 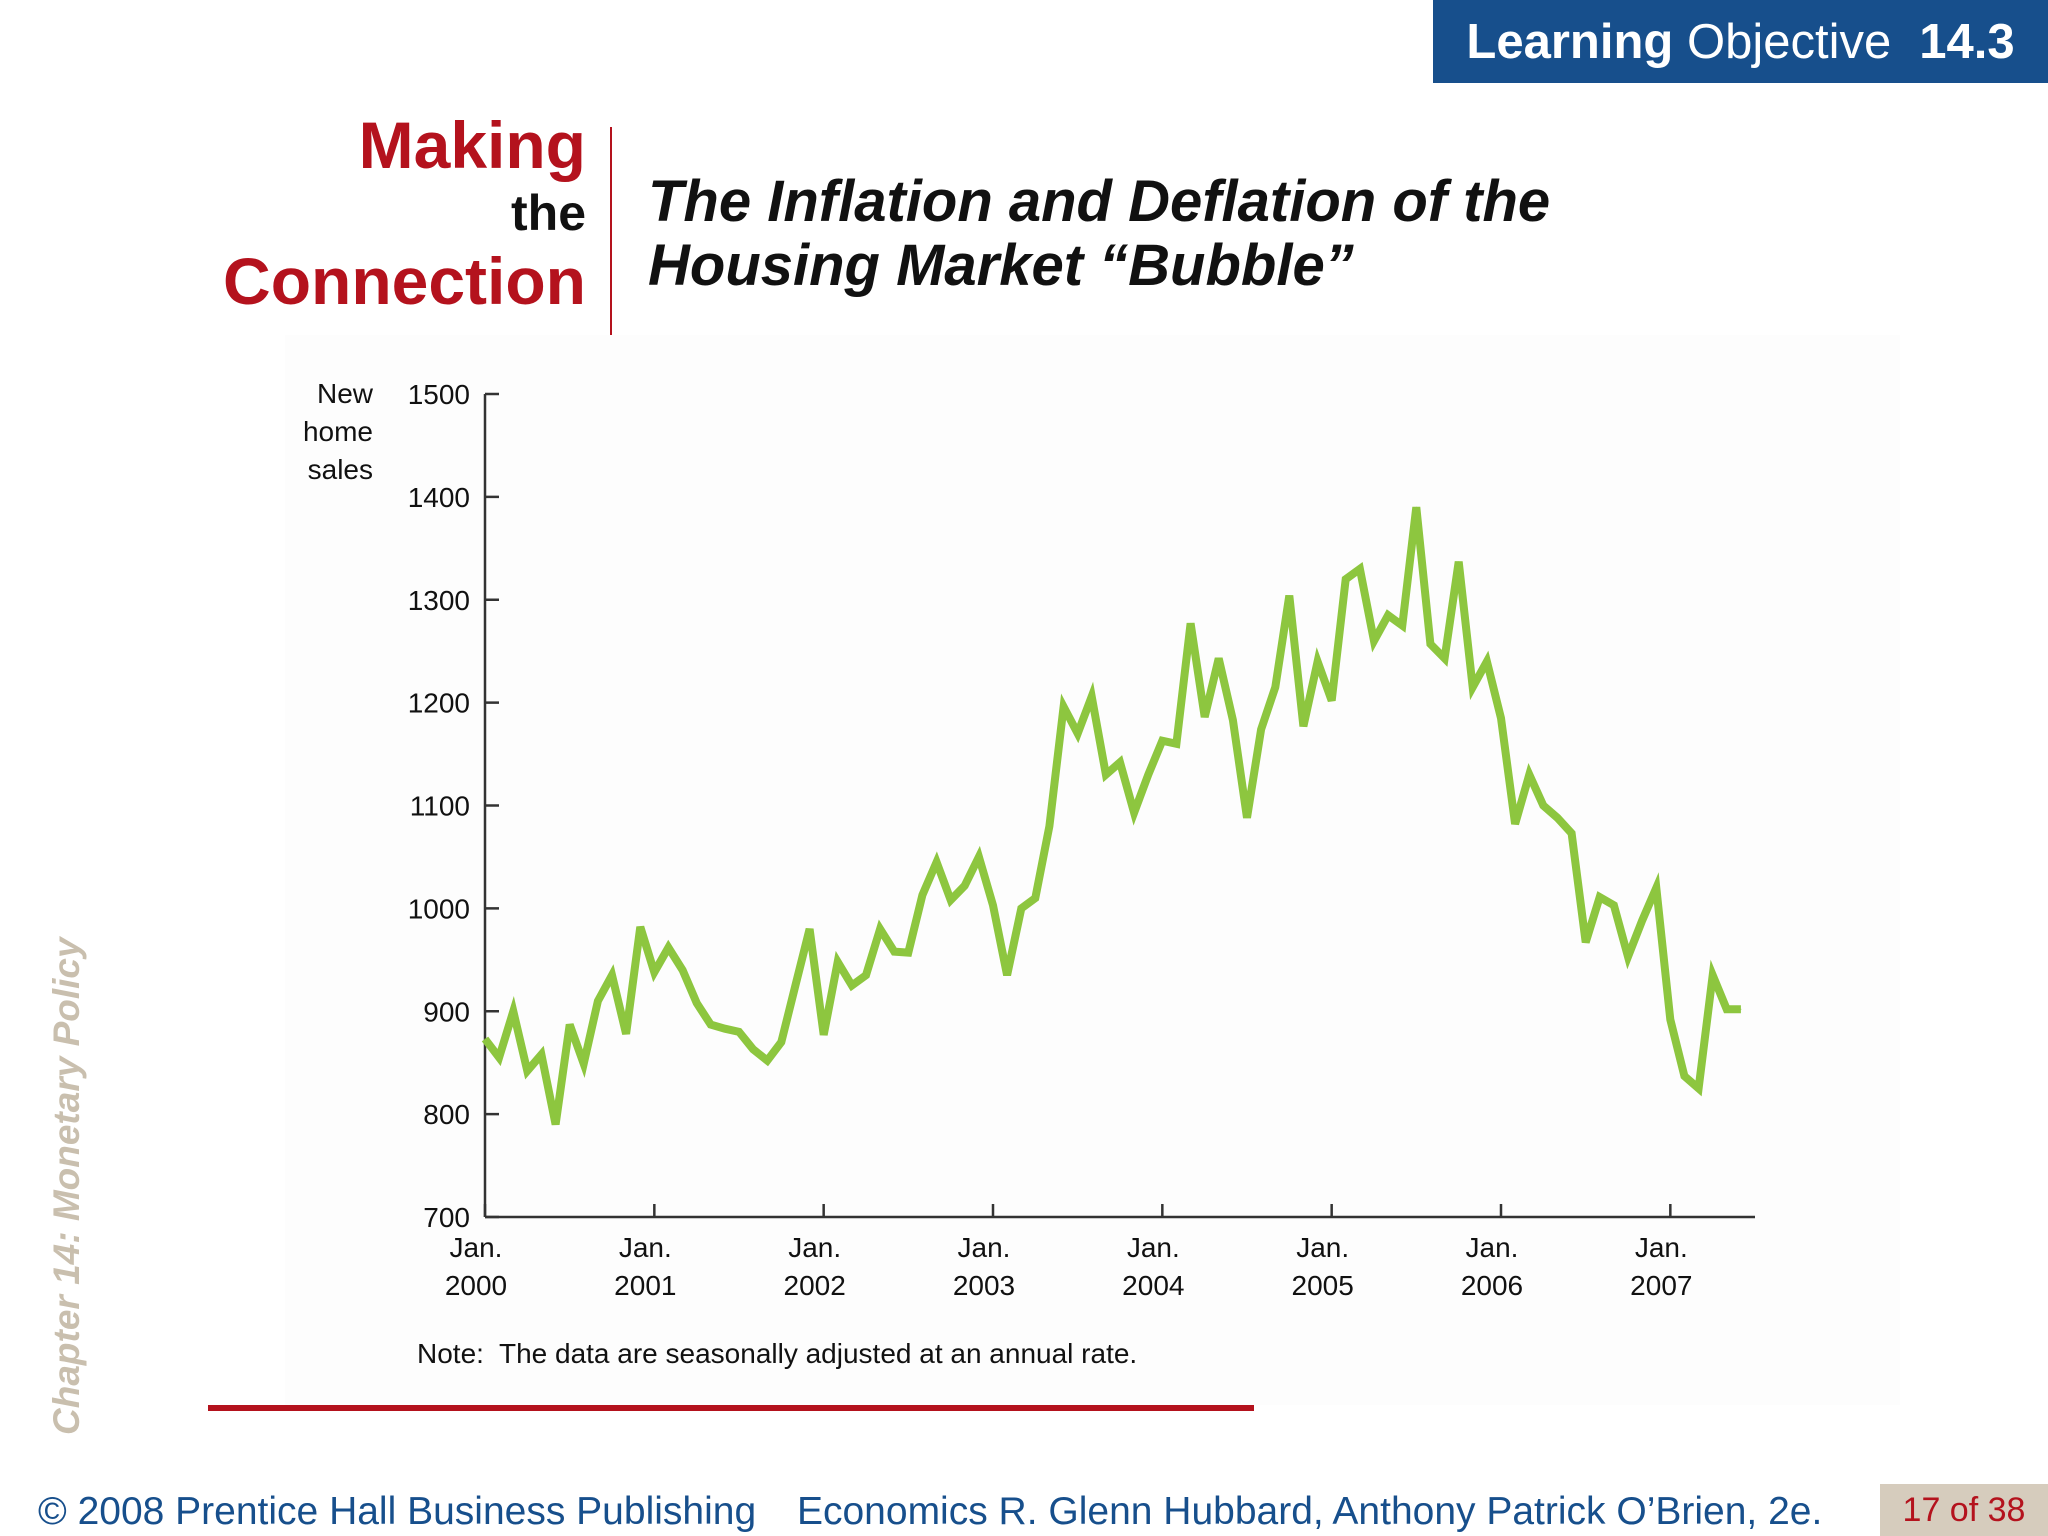 I want to click on learning-objective-label: Learning, so click(x=1570, y=41).